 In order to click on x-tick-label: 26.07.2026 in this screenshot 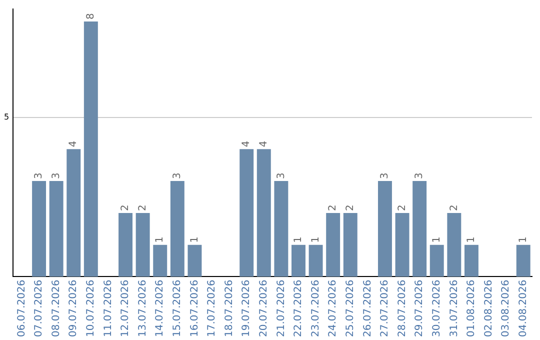, I will do `click(368, 309)`.